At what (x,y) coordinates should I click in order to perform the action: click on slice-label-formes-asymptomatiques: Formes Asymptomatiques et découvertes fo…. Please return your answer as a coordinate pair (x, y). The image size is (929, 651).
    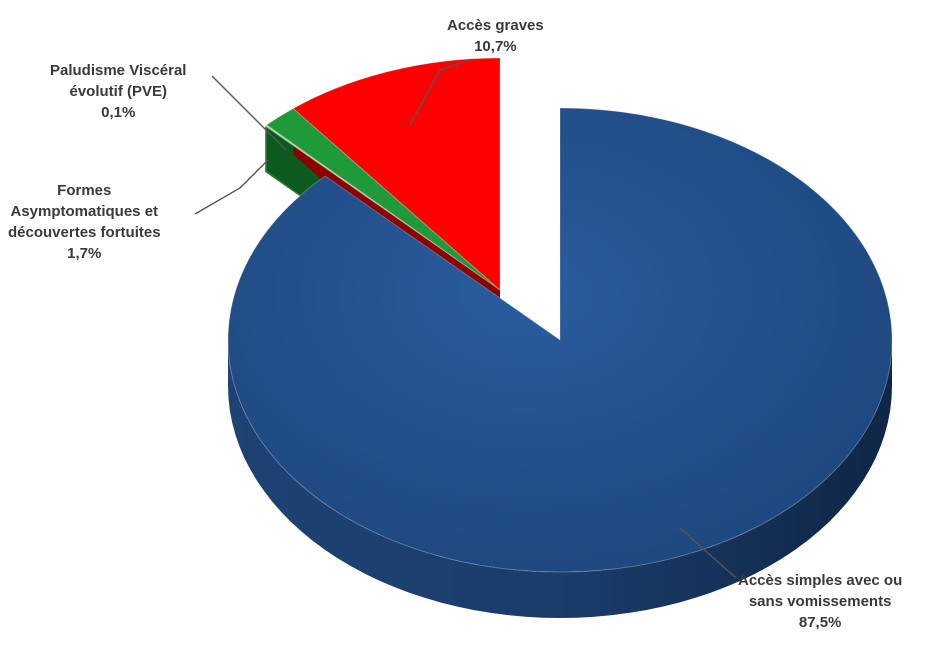
    Looking at the image, I should click on (84, 222).